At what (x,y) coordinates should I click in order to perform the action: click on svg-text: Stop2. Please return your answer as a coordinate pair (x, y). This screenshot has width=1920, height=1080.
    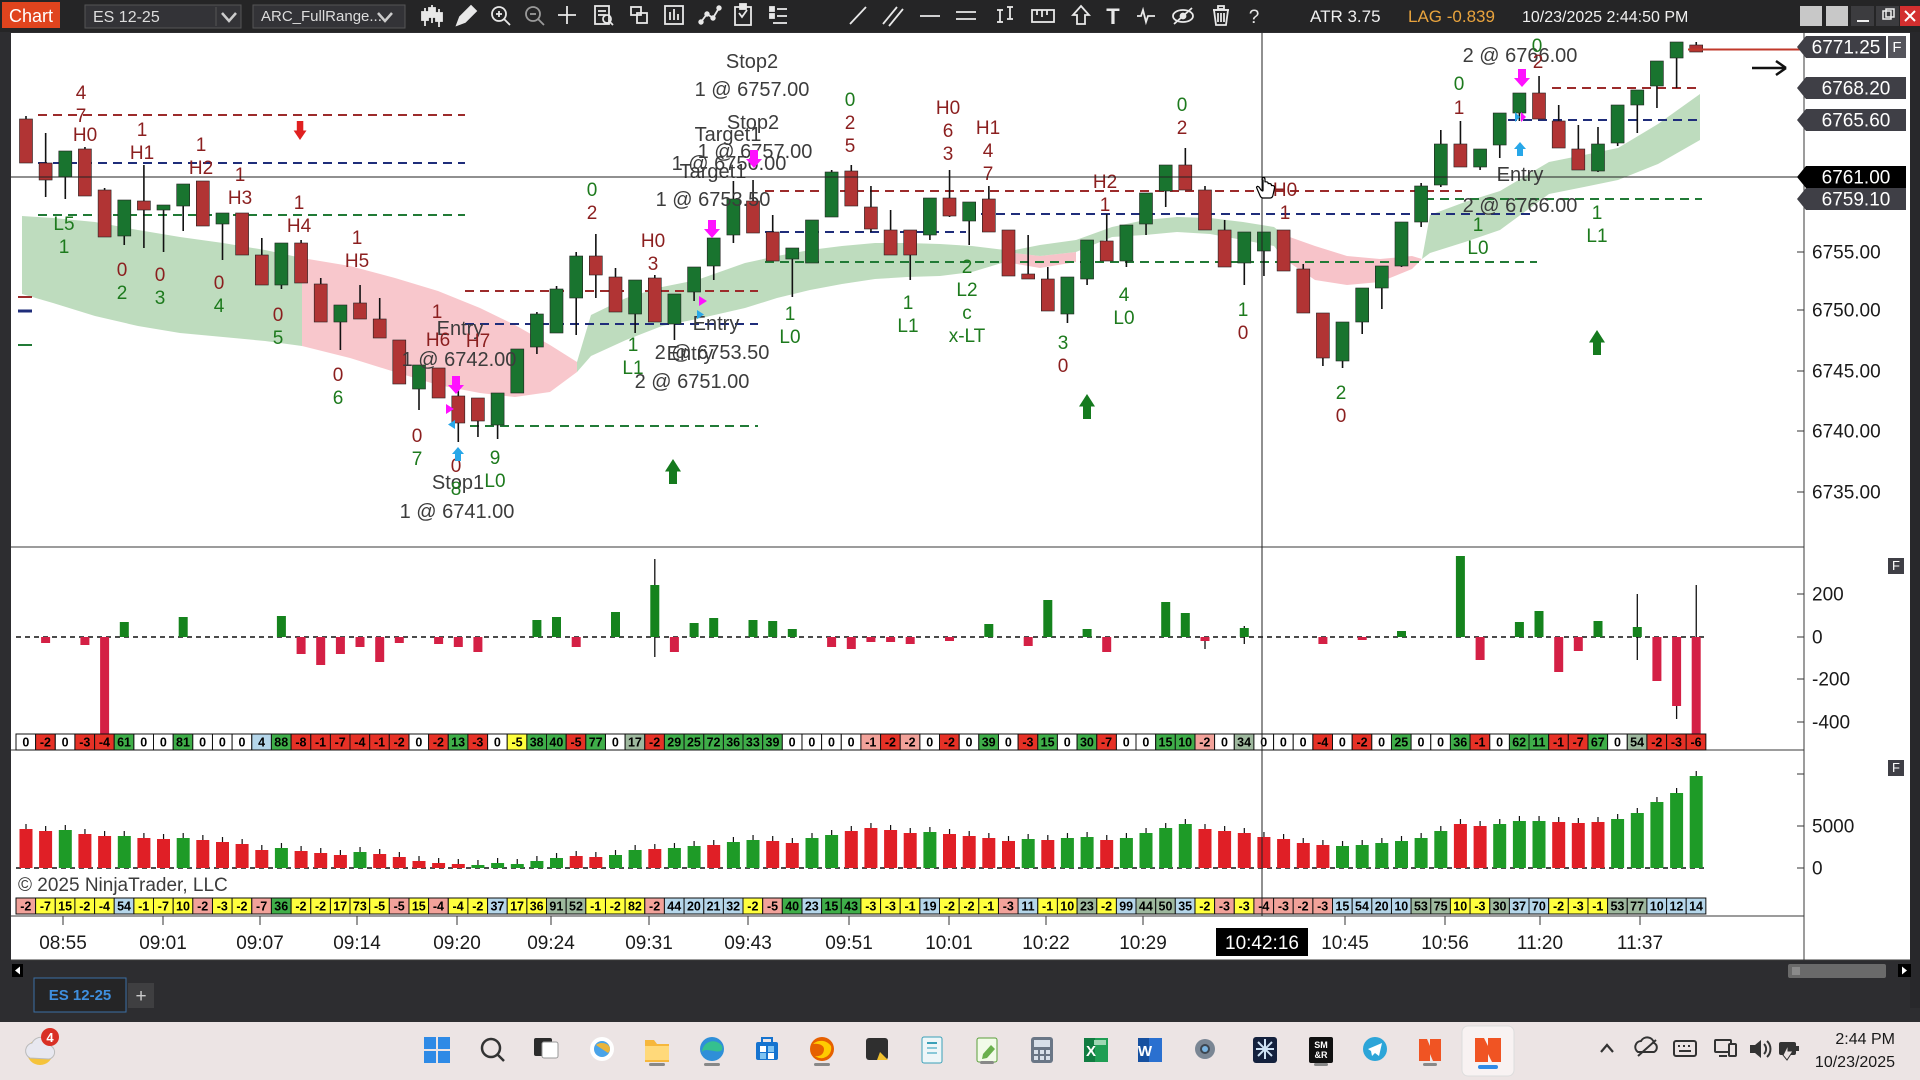
    Looking at the image, I should click on (753, 123).